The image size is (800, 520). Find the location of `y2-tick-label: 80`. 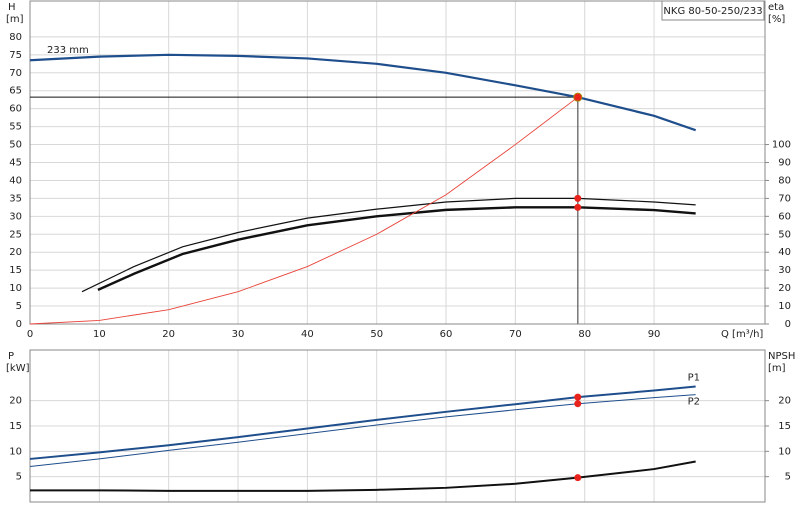

y2-tick-label: 80 is located at coordinates (784, 180).